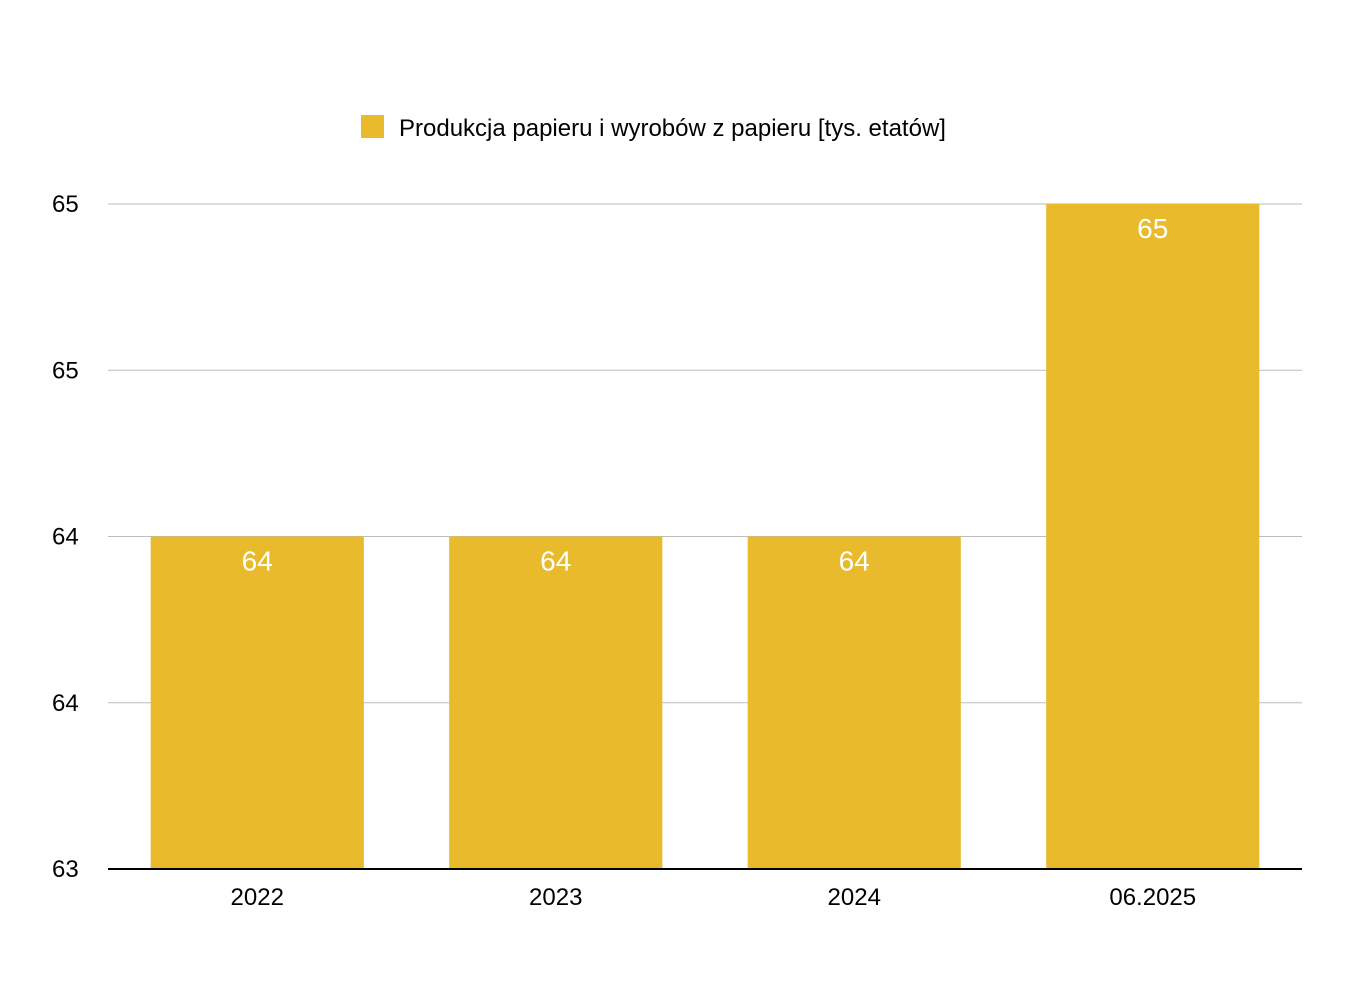 The width and height of the screenshot is (1372, 1006). Describe the element at coordinates (1152, 897) in the screenshot. I see `x-tick-label: 06.2025` at that location.